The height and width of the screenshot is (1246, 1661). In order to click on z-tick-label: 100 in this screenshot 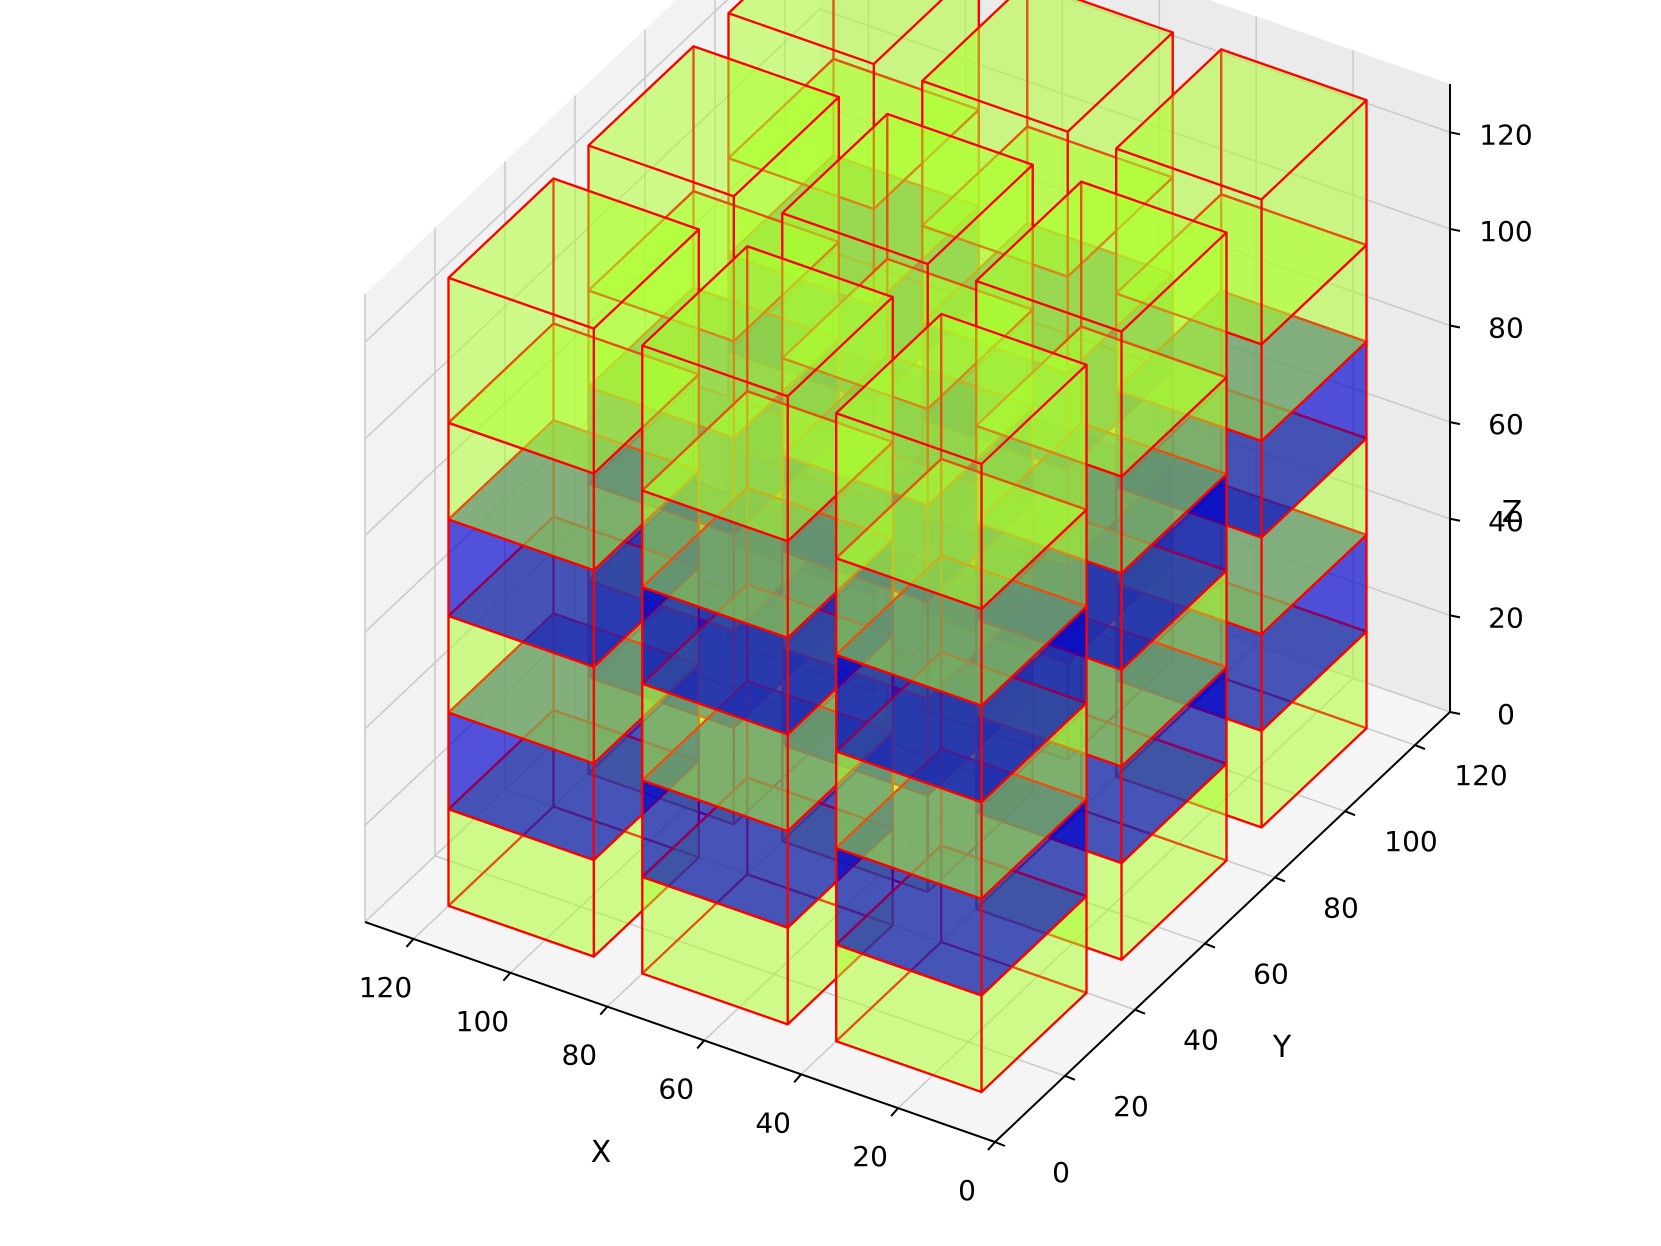, I will do `click(1505, 231)`.